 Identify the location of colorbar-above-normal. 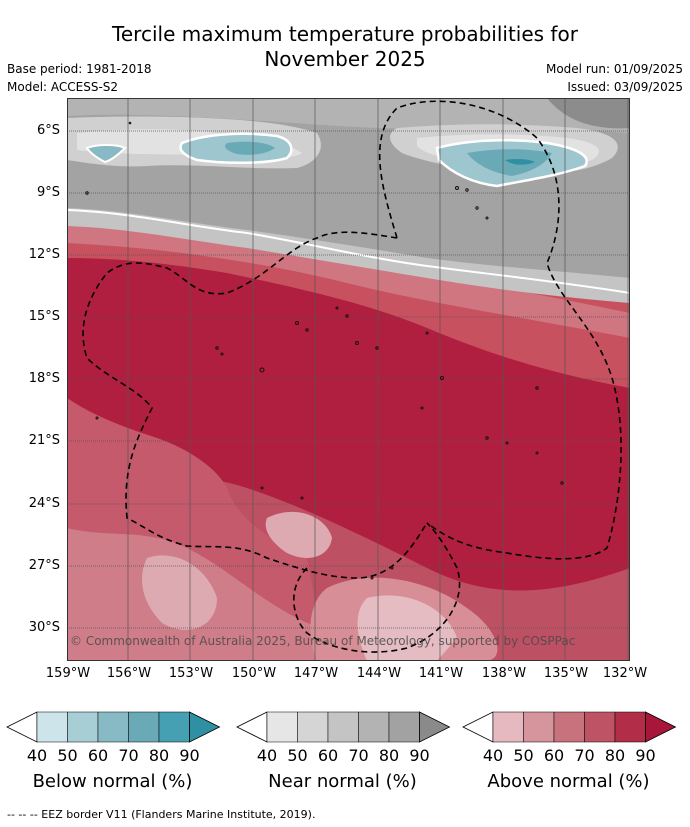
(569, 727).